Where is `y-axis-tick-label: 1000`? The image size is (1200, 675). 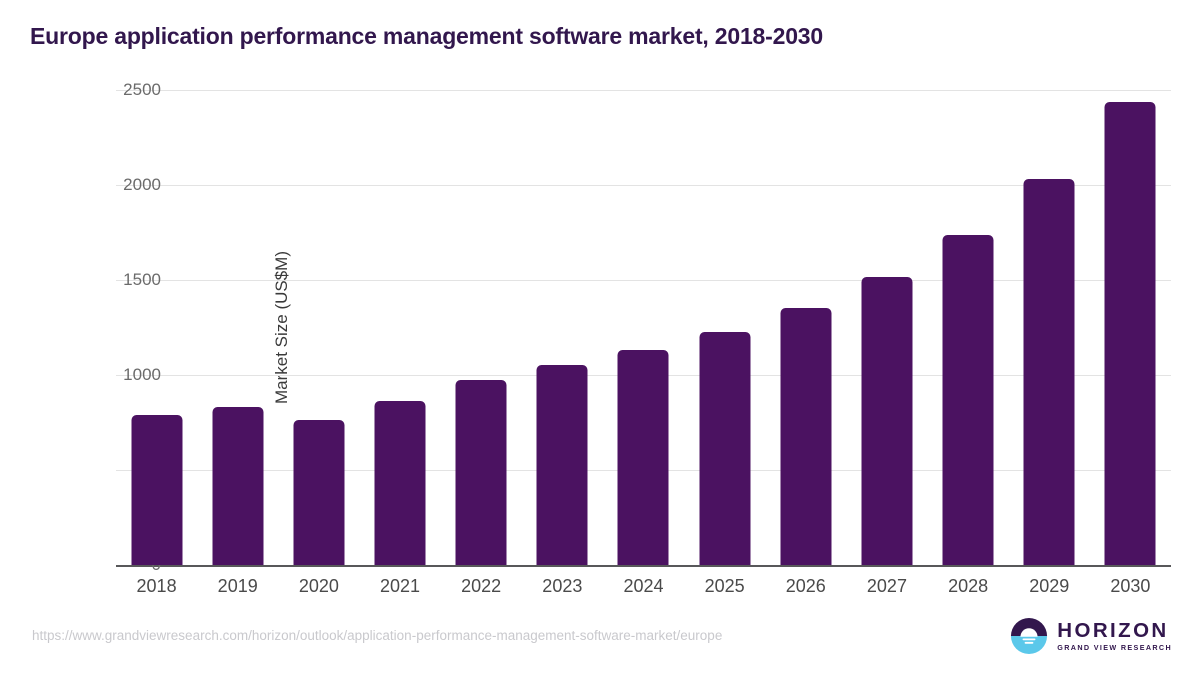
y-axis-tick-label: 1000 is located at coordinates (142, 374).